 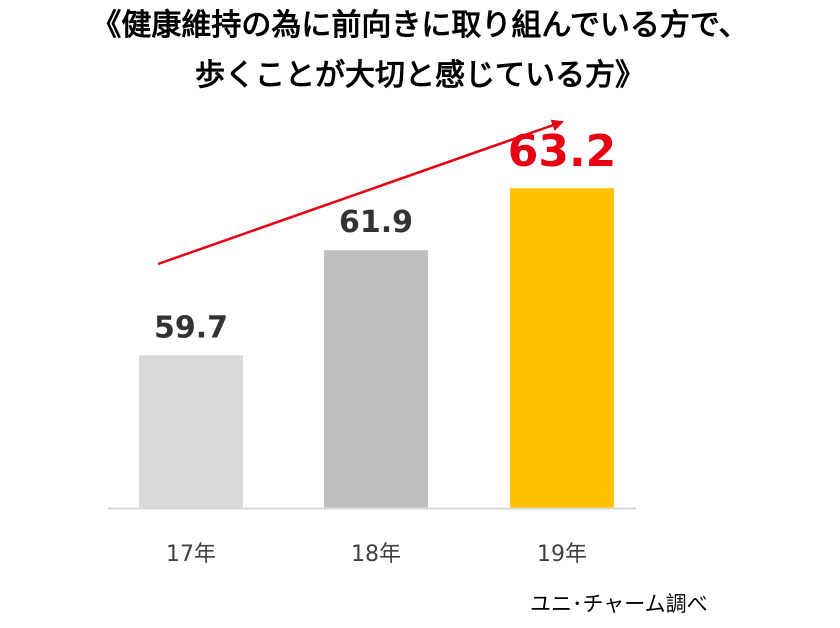 What do you see at coordinates (420, 75) in the screenshot?
I see `chart-title-line-2: 歩くことが大切と感じている方》` at bounding box center [420, 75].